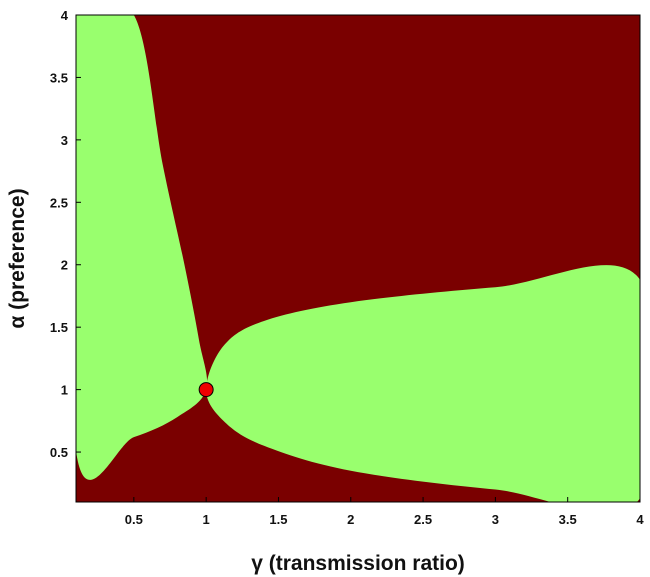 This screenshot has width=650, height=577. I want to click on x-tick-label: 0.5, so click(134, 519).